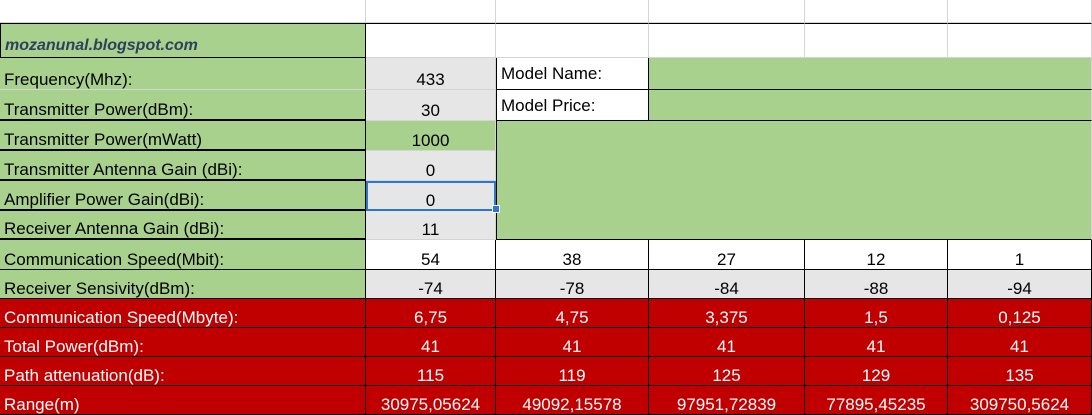  Describe the element at coordinates (572, 255) in the screenshot. I see `comm-speed-mbit-value: 38` at that location.